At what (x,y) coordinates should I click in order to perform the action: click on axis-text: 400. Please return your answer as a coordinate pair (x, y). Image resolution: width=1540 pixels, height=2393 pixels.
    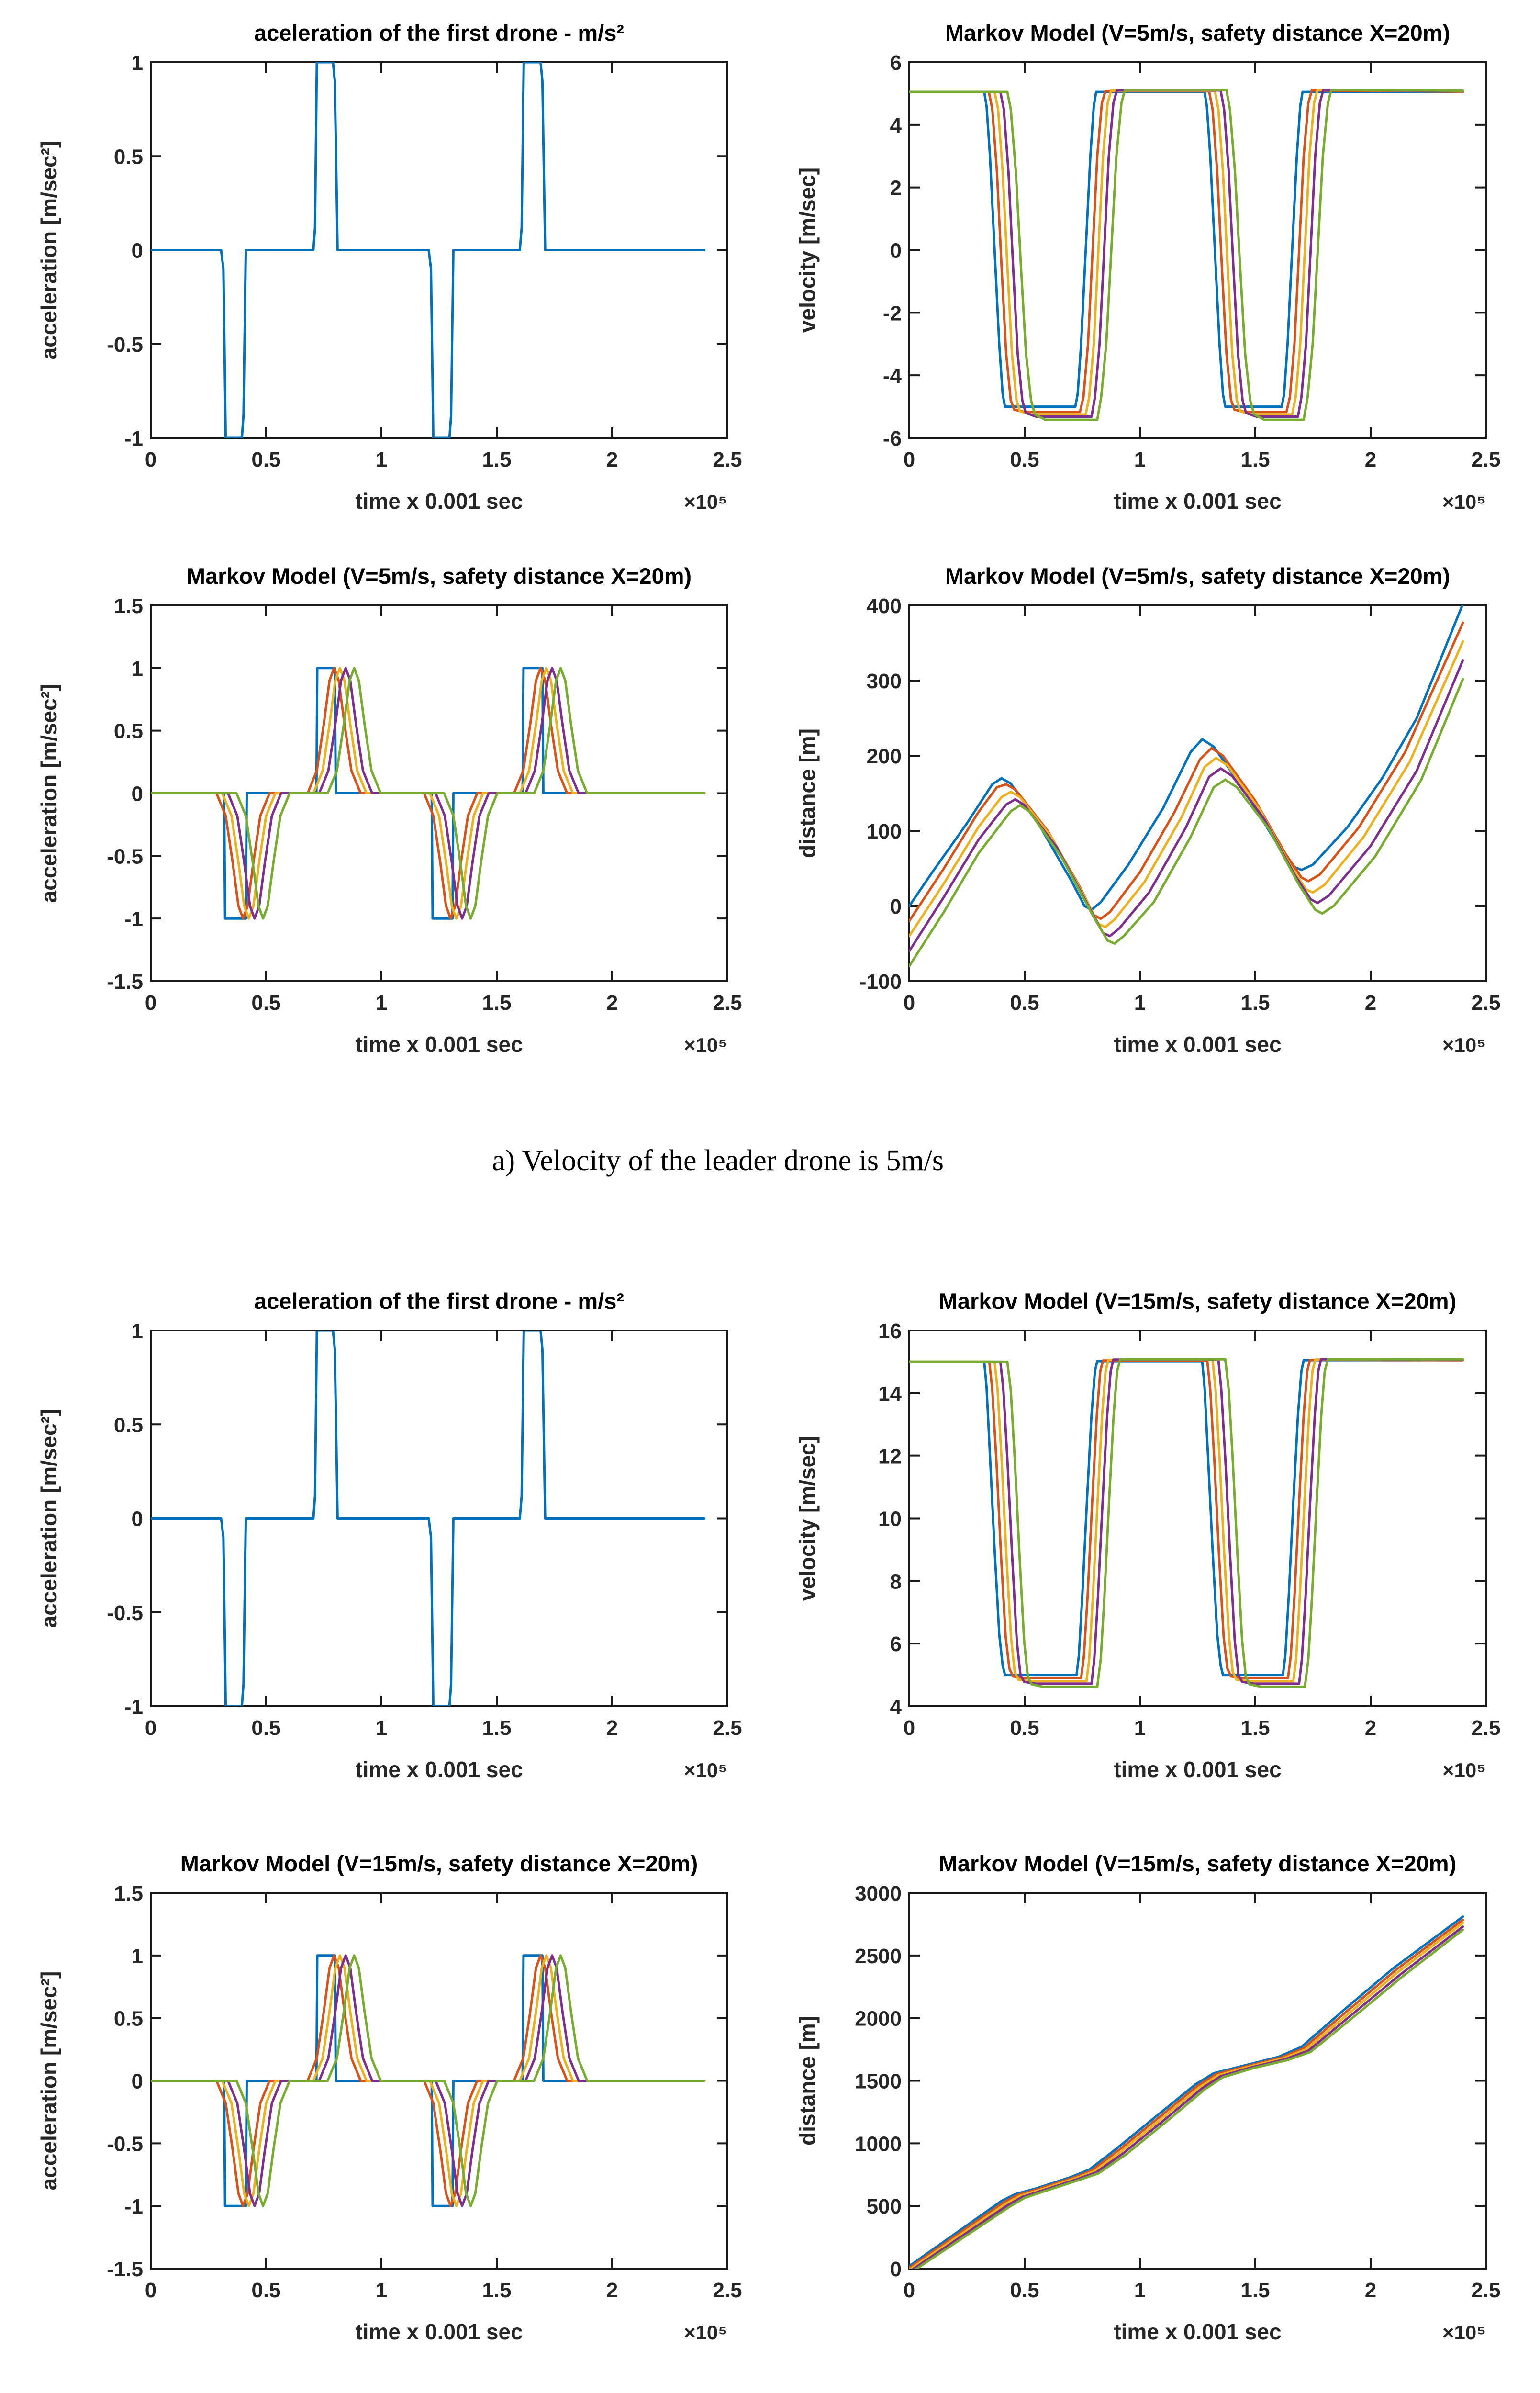
    Looking at the image, I should click on (884, 606).